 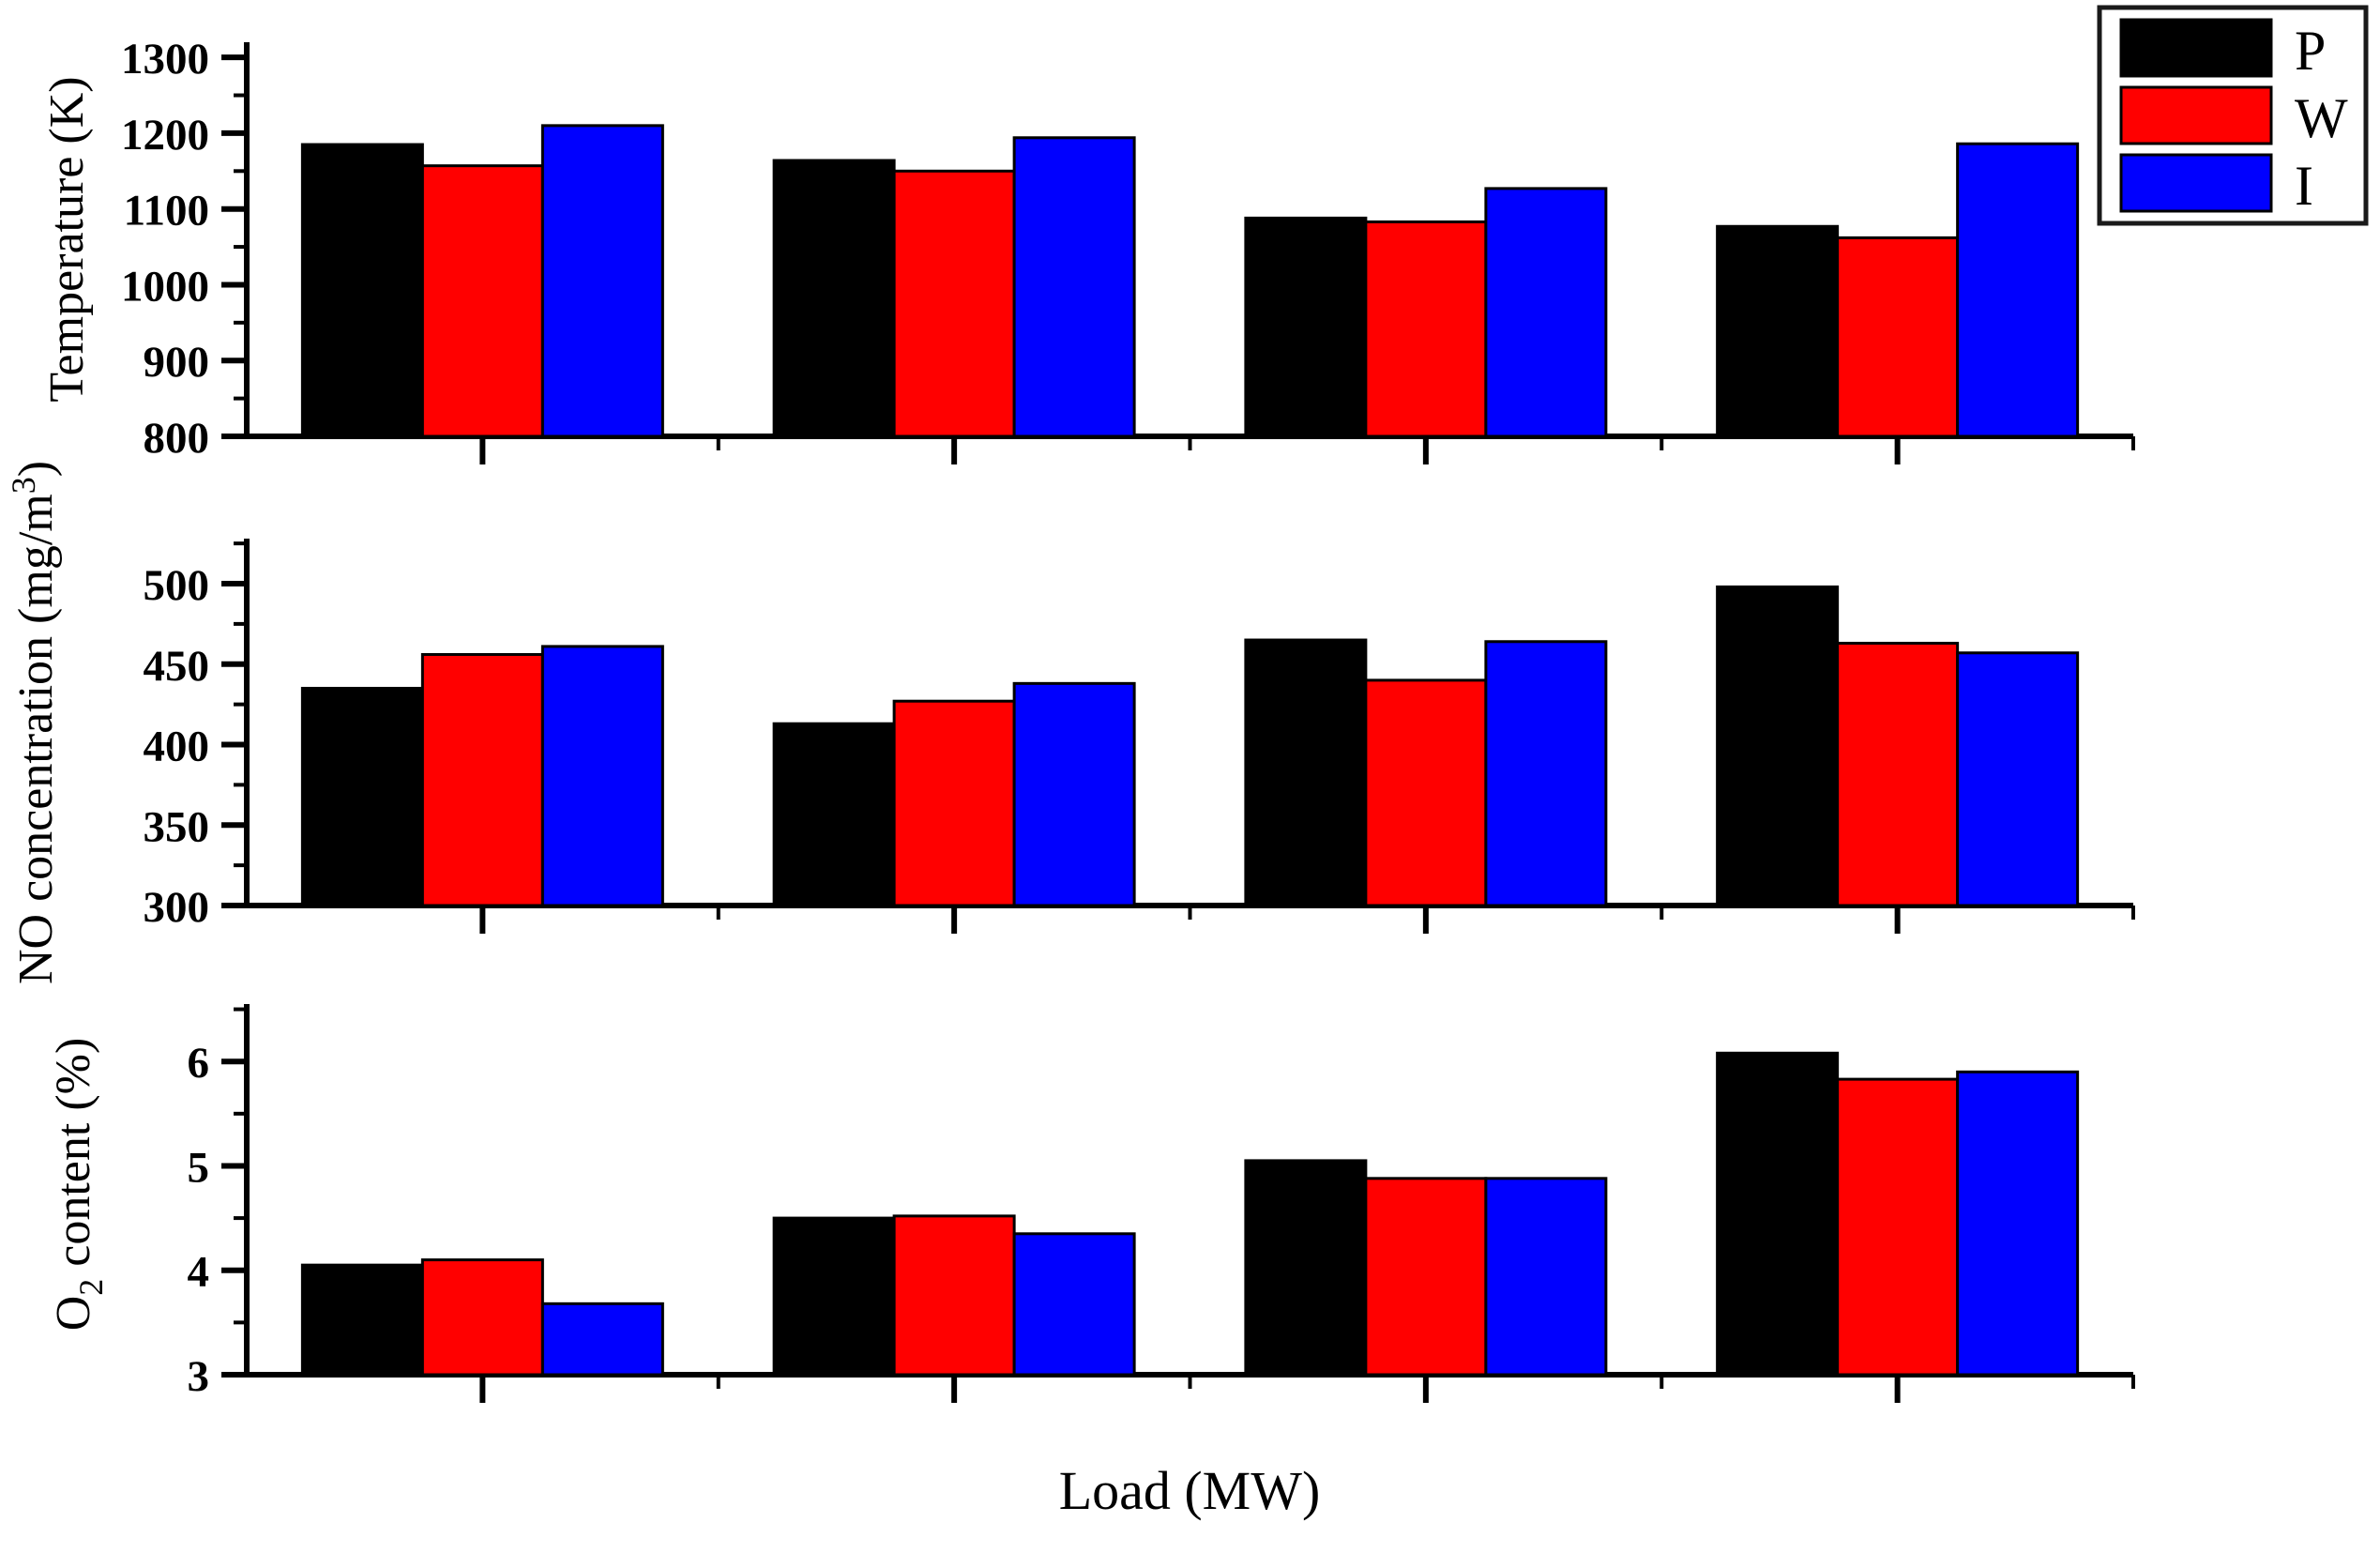 I want to click on y-tick-label: 1000, so click(x=165, y=286).